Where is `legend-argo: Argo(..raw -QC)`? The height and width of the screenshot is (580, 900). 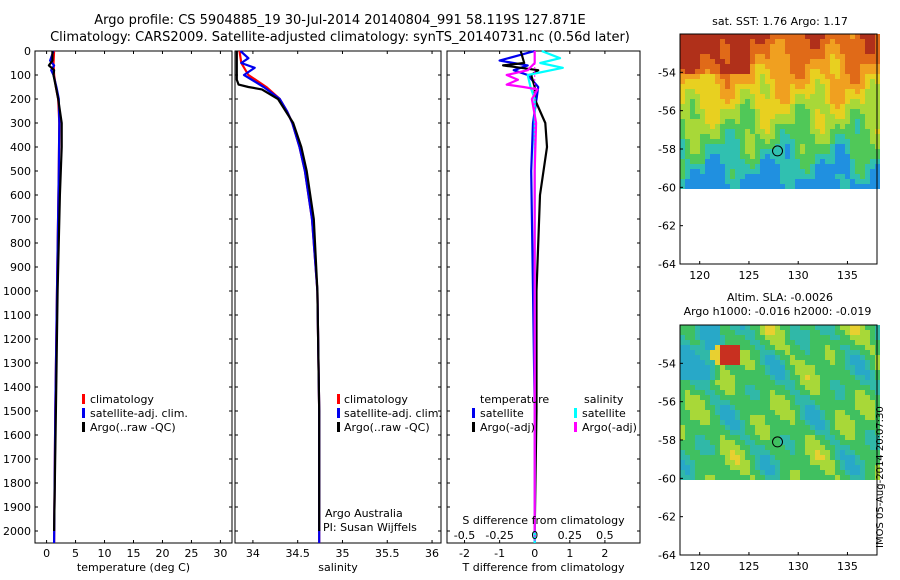
legend-argo: Argo(..raw -QC) is located at coordinates (387, 427).